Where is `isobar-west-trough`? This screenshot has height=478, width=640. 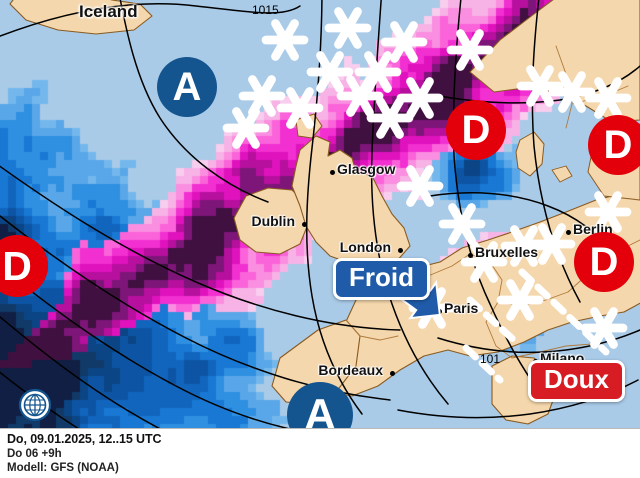 isobar-west-trough is located at coordinates (194, 101).